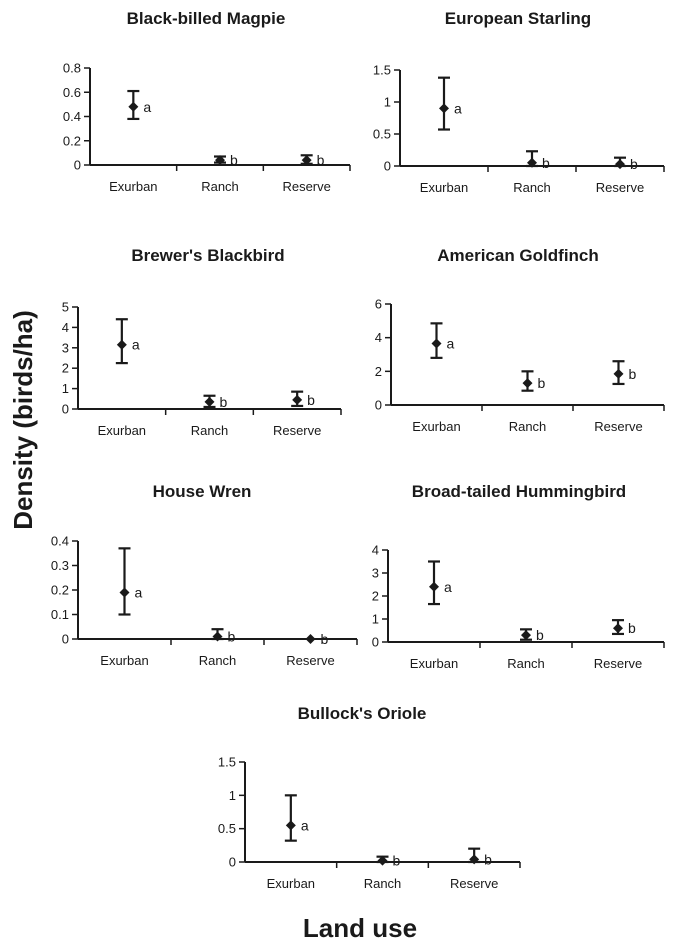  What do you see at coordinates (518, 255) in the screenshot?
I see `panel-title: American Goldfinch` at bounding box center [518, 255].